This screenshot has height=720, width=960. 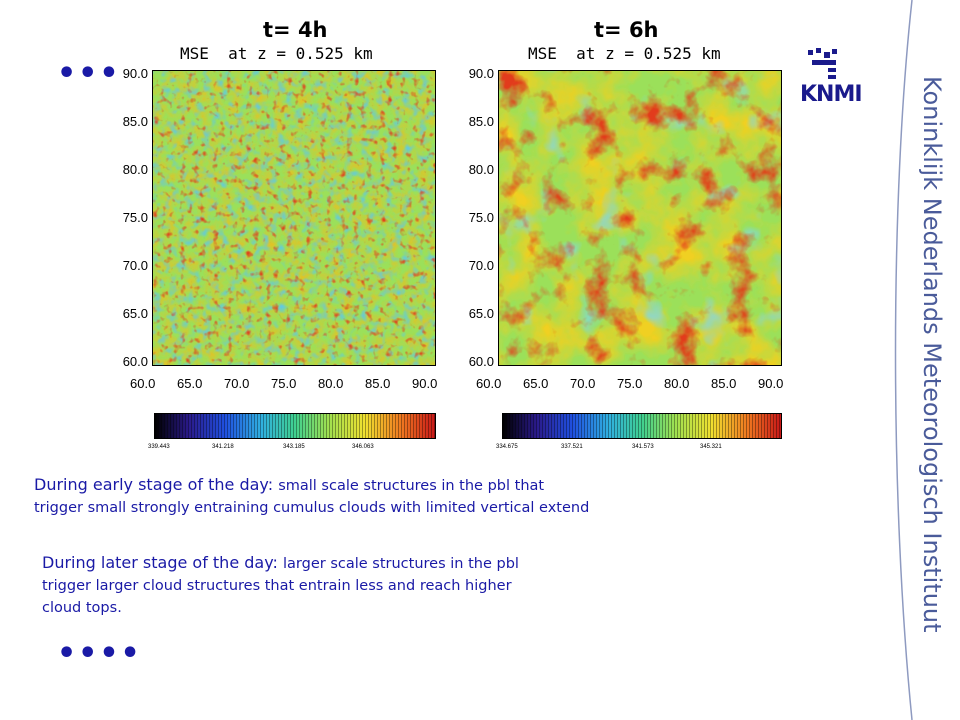 What do you see at coordinates (162, 562) in the screenshot?
I see `late-stage-intro: During later stage of the day:` at bounding box center [162, 562].